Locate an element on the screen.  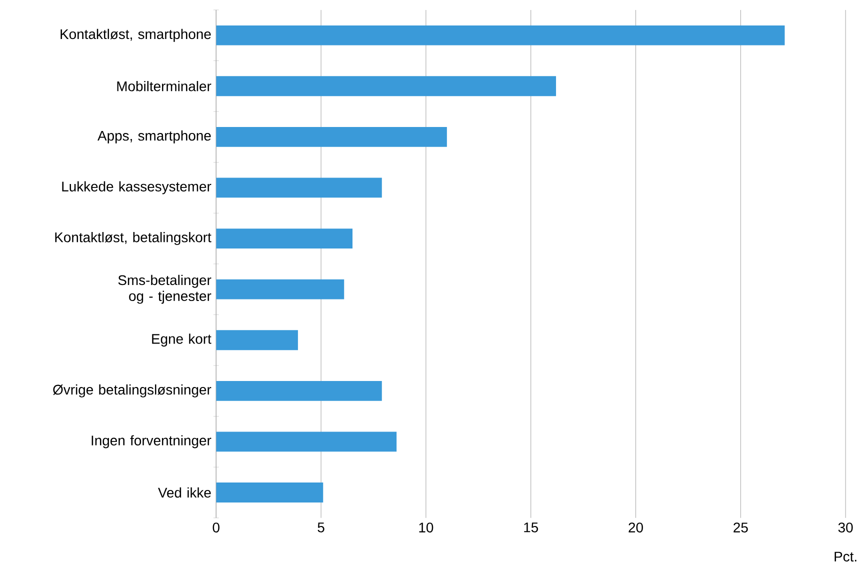
y-tick-label: Lukkede kassesystemer is located at coordinates (137, 187).